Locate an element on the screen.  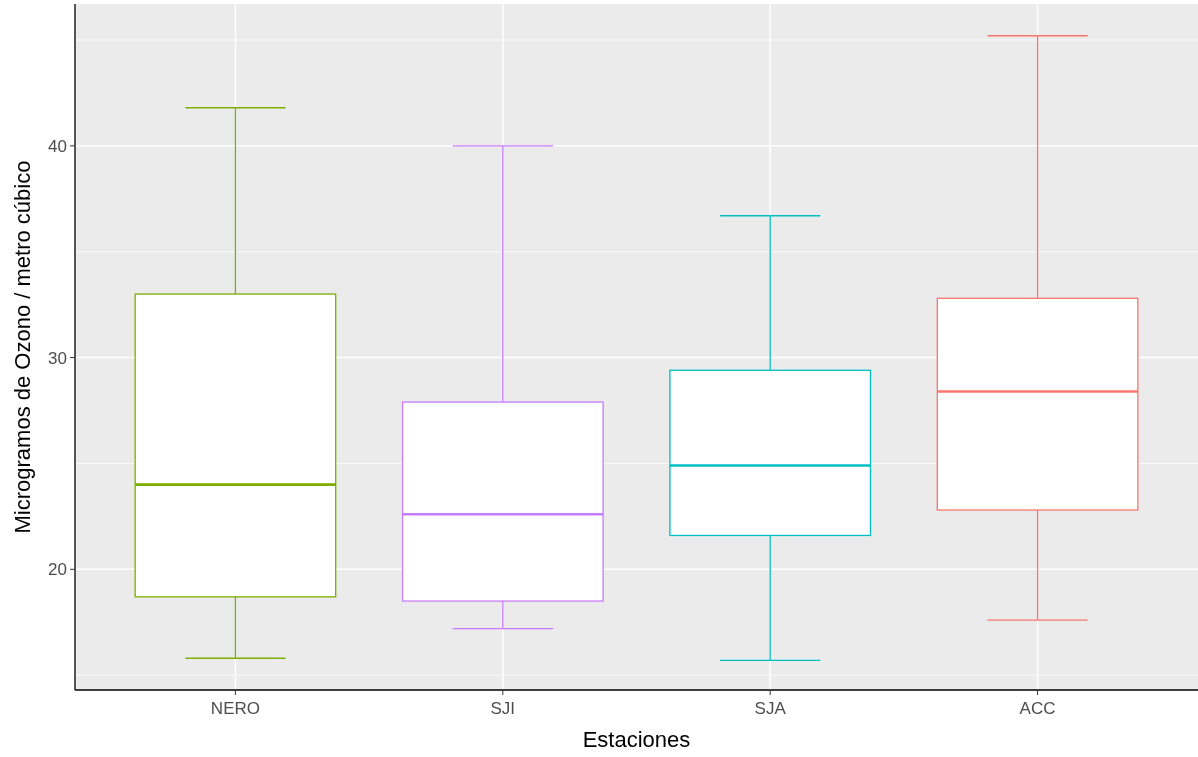
x-tick-label: ACC is located at coordinates (1037, 708).